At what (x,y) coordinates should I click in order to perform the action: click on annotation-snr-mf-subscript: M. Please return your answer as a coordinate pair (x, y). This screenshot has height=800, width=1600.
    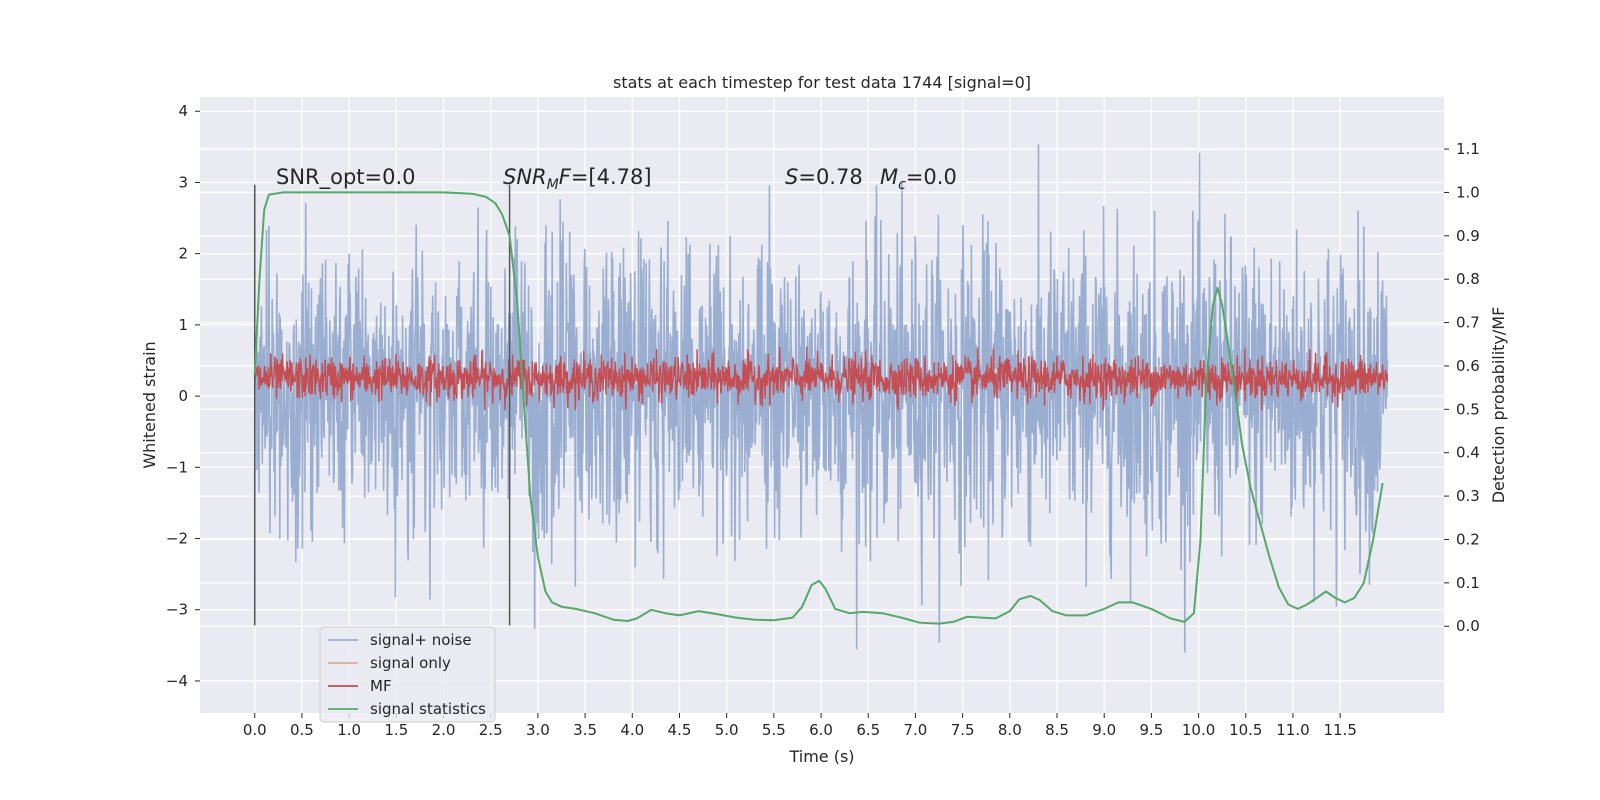
    Looking at the image, I should click on (553, 185).